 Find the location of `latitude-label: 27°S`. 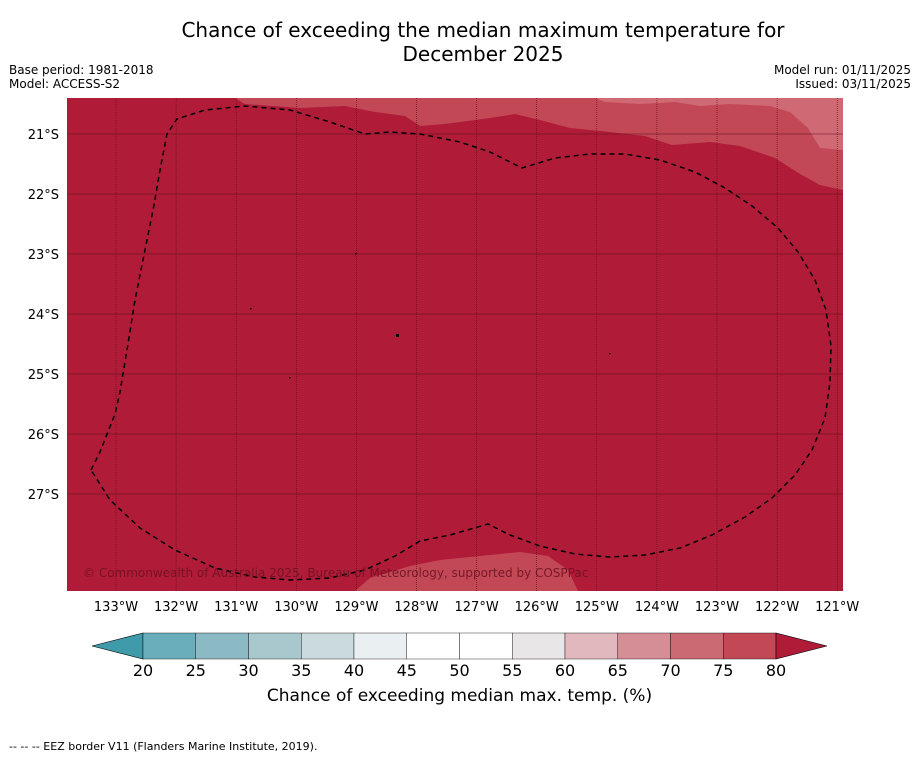

latitude-label: 27°S is located at coordinates (43, 495).